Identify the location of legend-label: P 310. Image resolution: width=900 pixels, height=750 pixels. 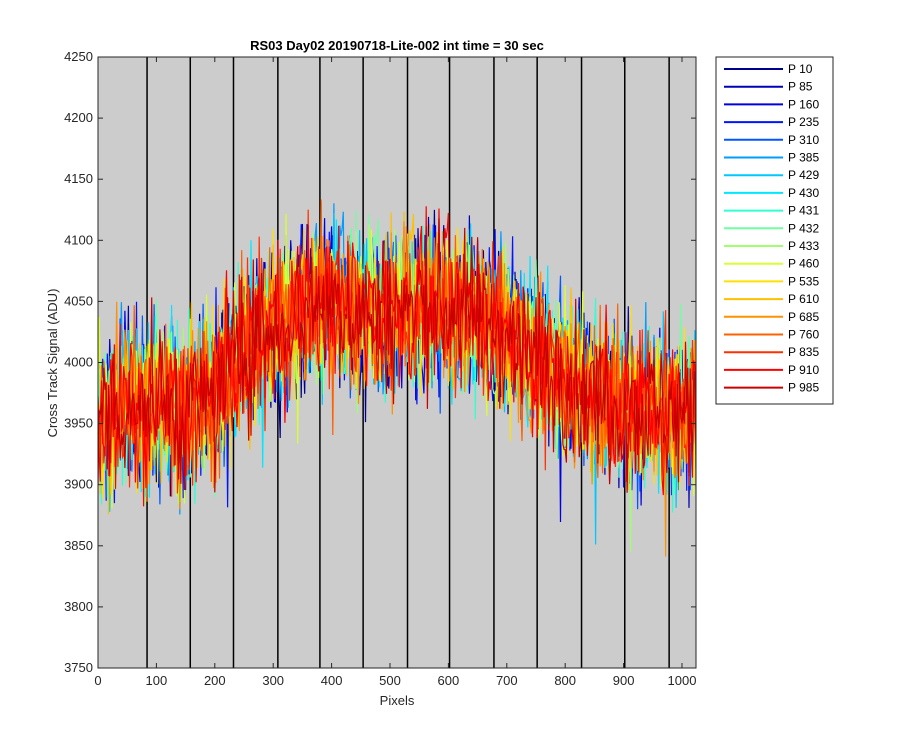
(803, 140).